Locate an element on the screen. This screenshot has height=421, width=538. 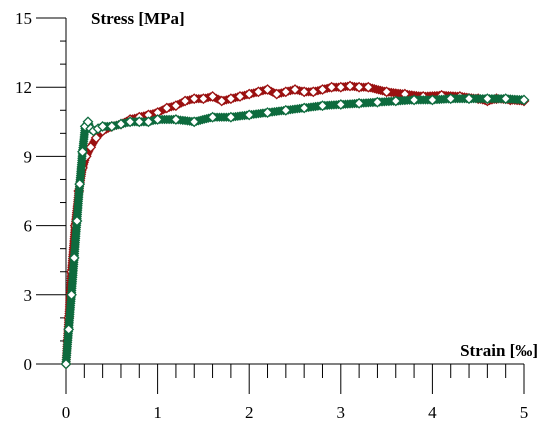
y-tick-label: 15 is located at coordinates (23, 18).